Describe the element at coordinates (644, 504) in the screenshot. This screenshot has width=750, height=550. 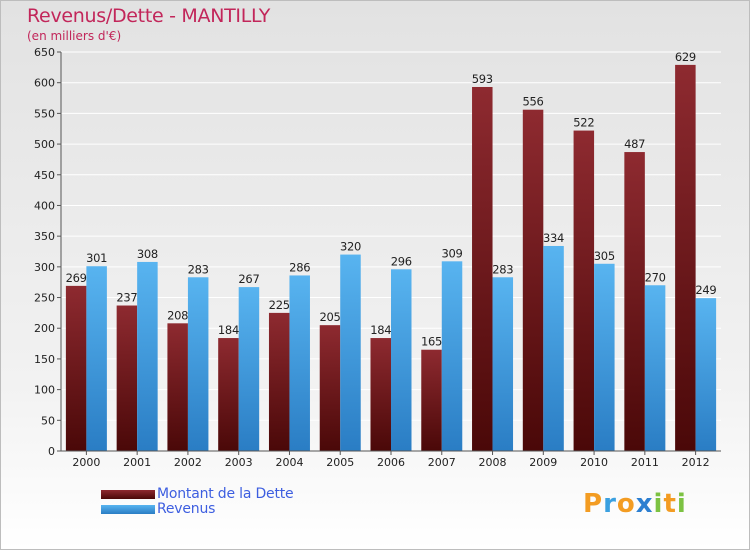
I see `logo-letter: x` at that location.